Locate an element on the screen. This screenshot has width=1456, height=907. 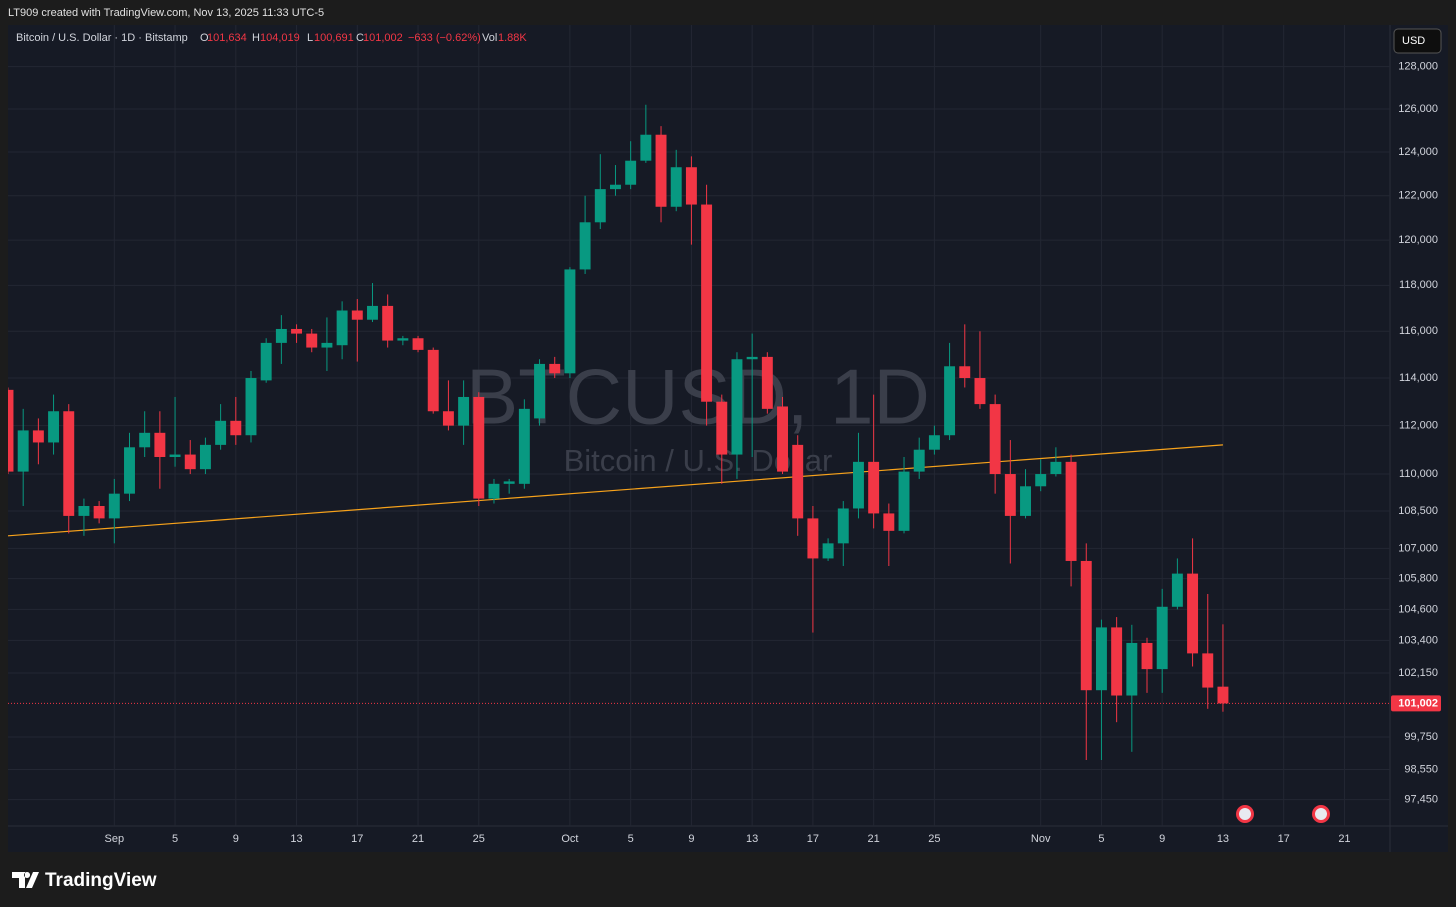
y-tick-label: 110,000 is located at coordinates (1418, 474).